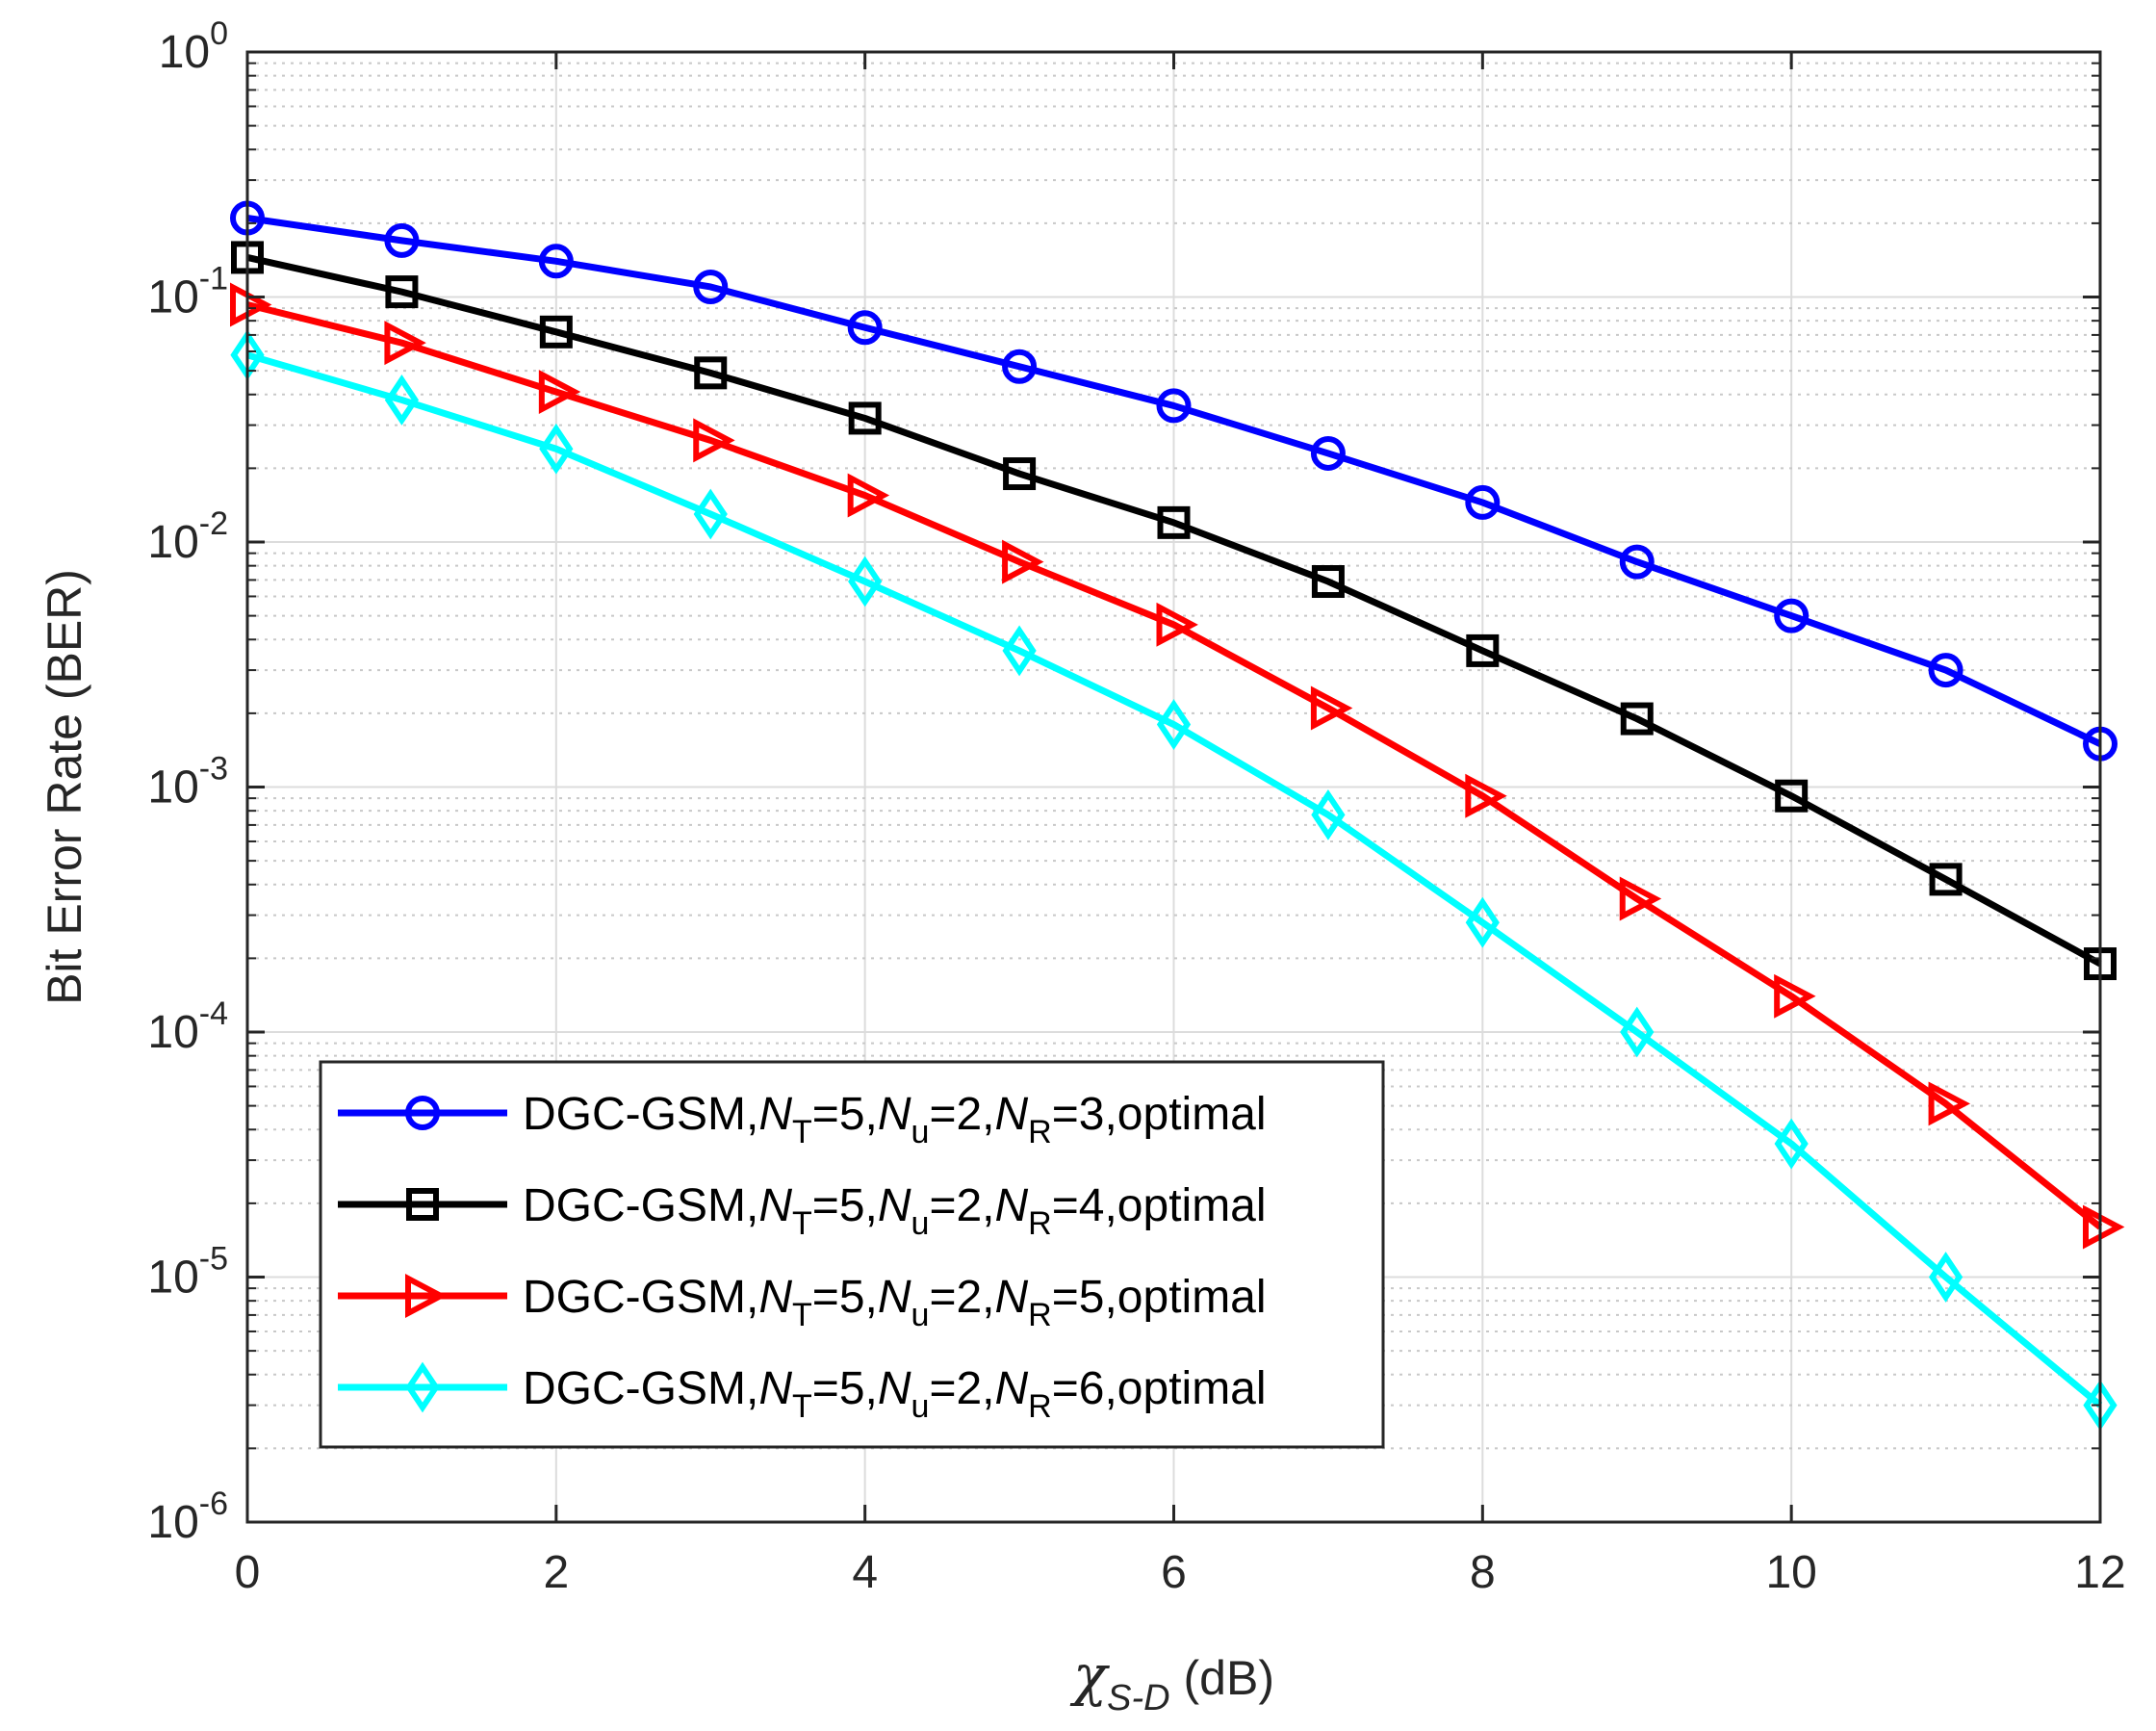 This screenshot has width=2156, height=1731. What do you see at coordinates (1483, 1572) in the screenshot?
I see `x-tick-label: 8` at bounding box center [1483, 1572].